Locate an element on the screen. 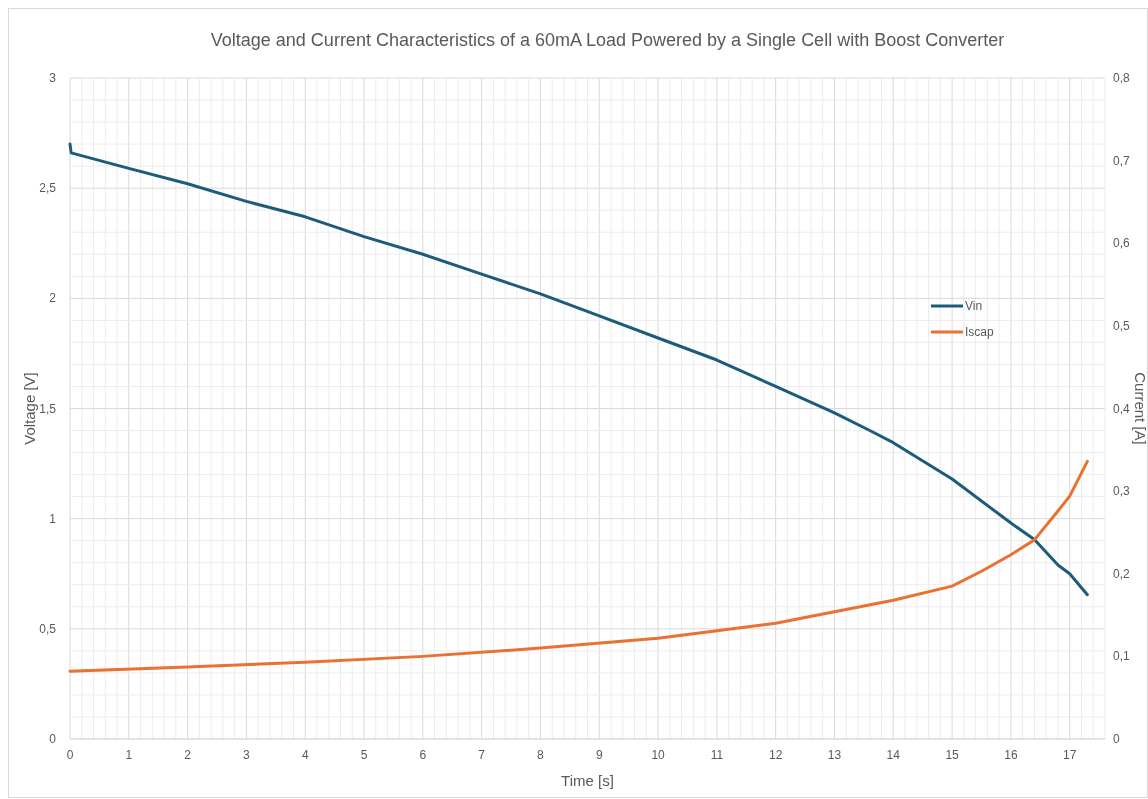  x-tick-label: 6 is located at coordinates (423, 755).